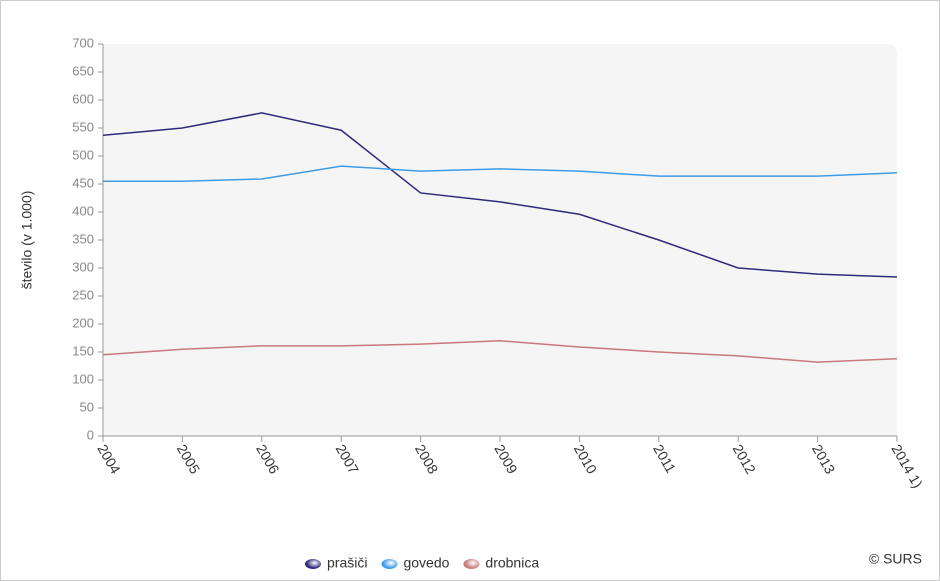 This screenshot has height=581, width=940. Describe the element at coordinates (426, 563) in the screenshot. I see `legend-label: govedo` at that location.